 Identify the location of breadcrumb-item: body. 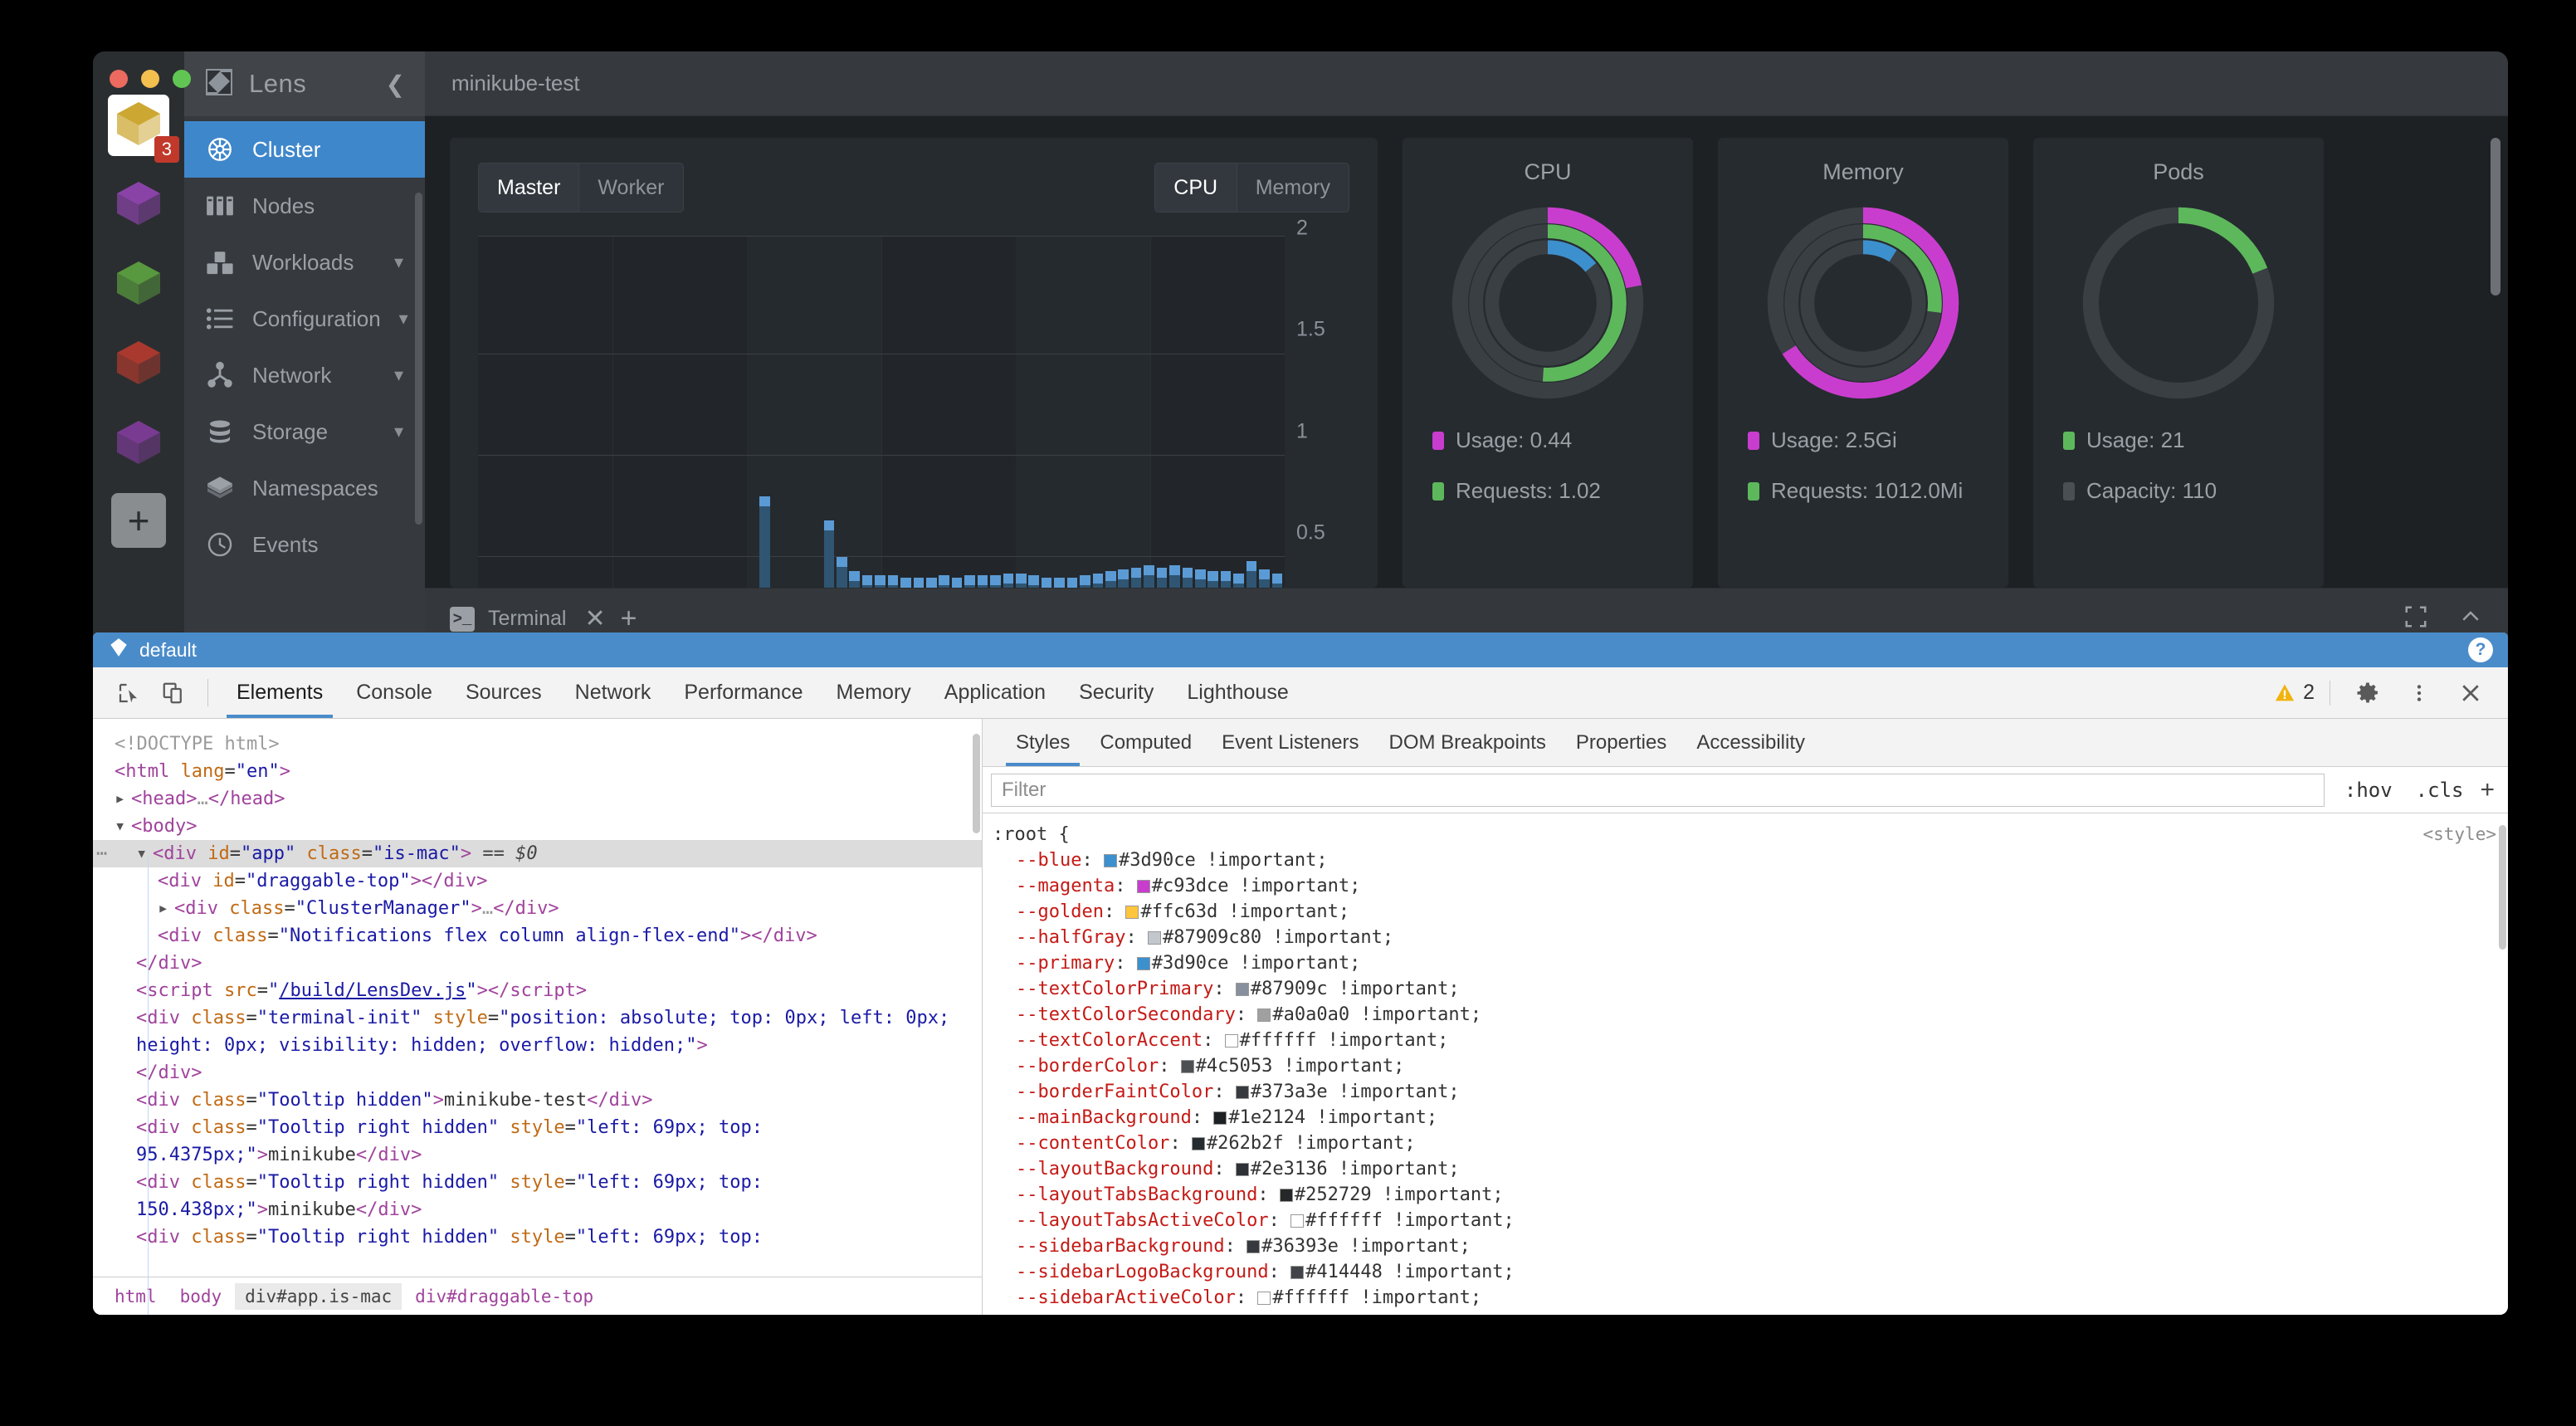
(201, 1296).